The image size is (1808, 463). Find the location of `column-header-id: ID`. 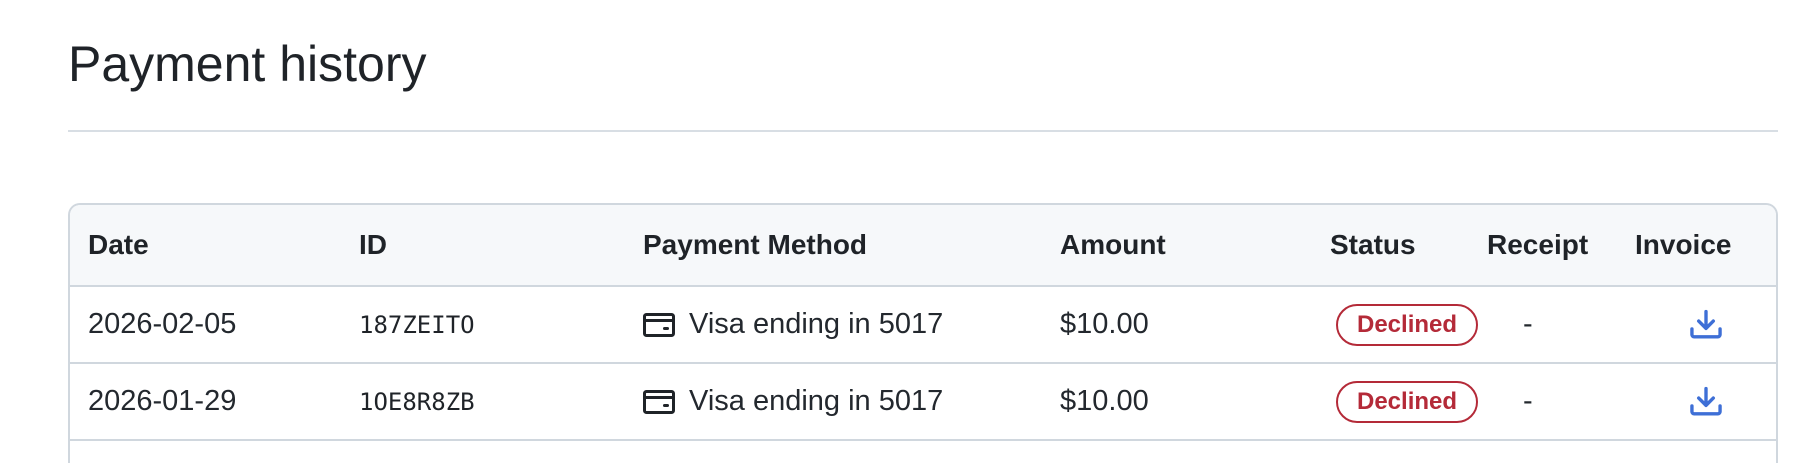

column-header-id: ID is located at coordinates (373, 244).